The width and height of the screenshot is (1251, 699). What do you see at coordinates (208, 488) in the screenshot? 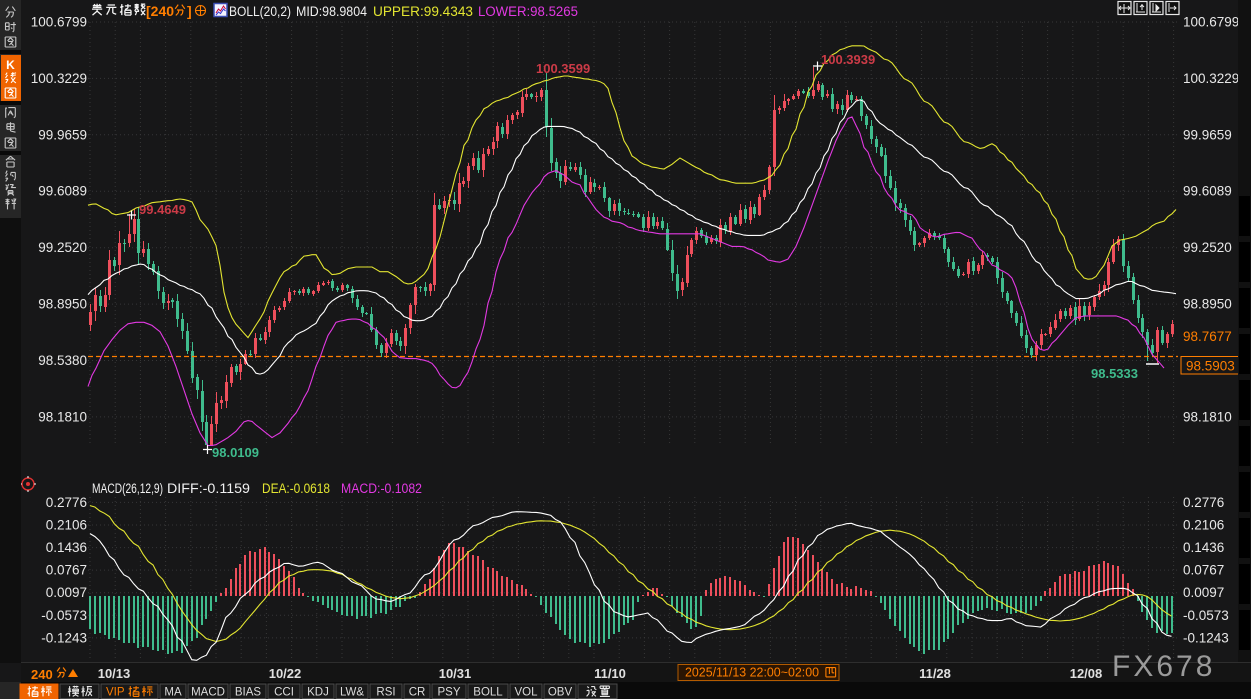
I see `svg-text: DIFF:-0.1159` at bounding box center [208, 488].